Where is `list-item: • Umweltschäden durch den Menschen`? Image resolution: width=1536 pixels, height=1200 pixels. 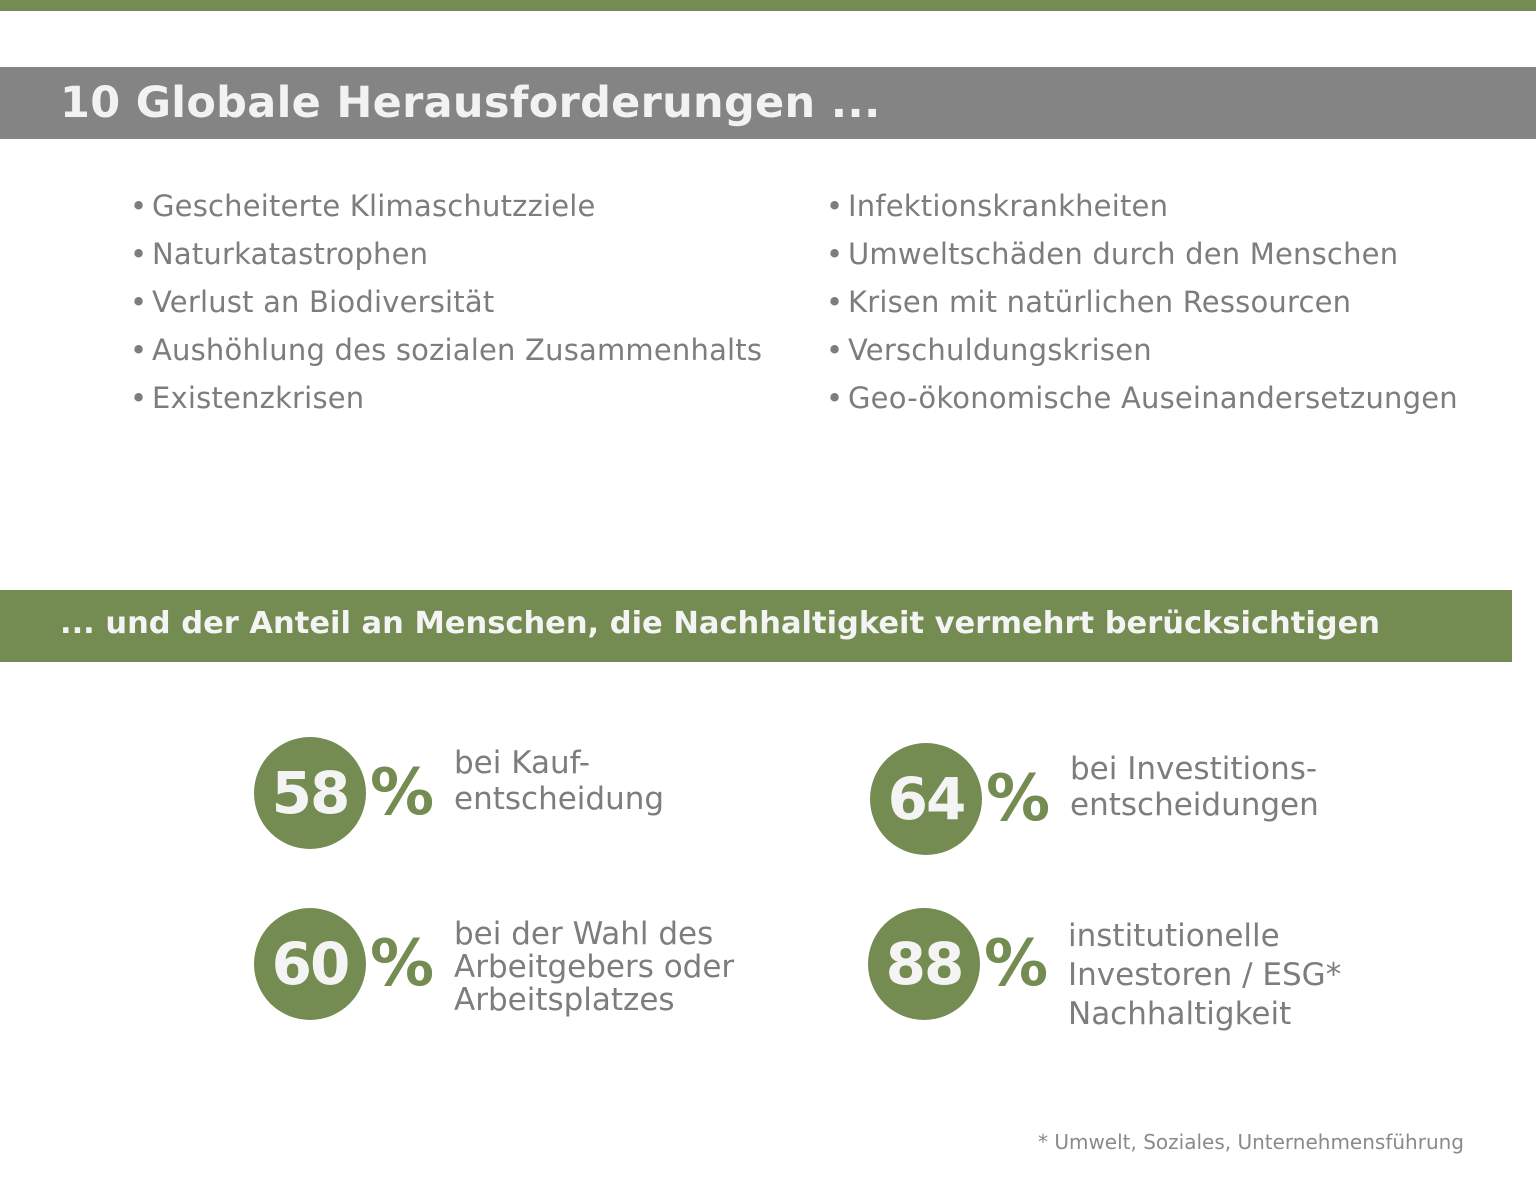
list-item: • Umweltschäden durch den Menschen is located at coordinates (1142, 254).